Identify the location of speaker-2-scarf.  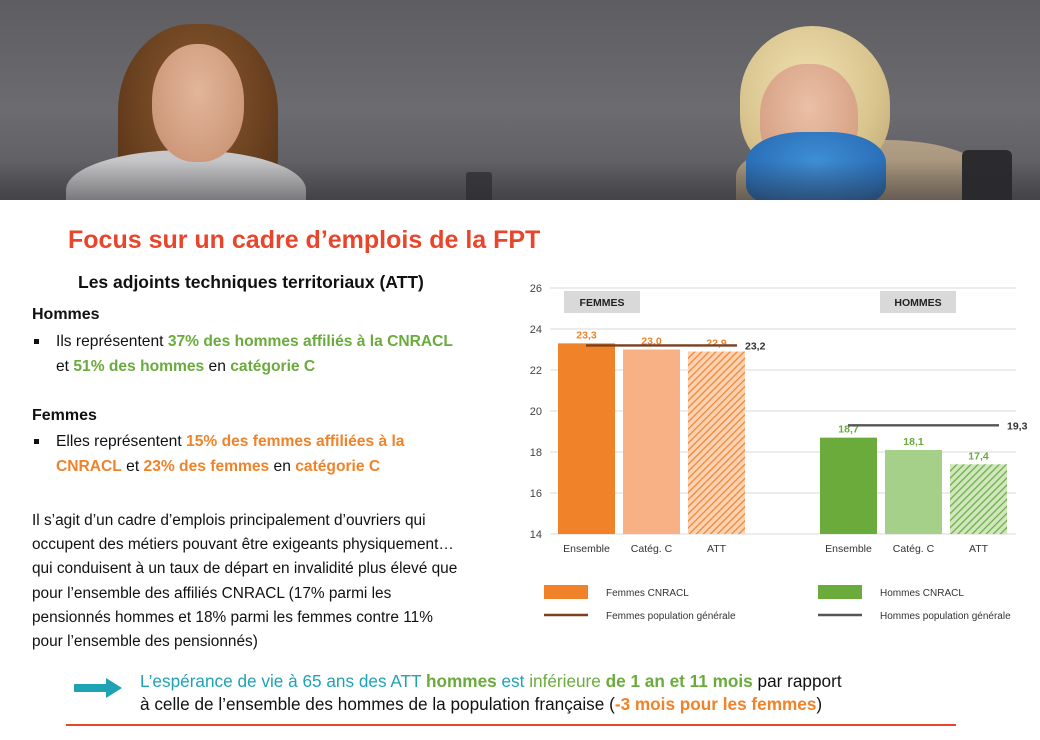
(816, 166).